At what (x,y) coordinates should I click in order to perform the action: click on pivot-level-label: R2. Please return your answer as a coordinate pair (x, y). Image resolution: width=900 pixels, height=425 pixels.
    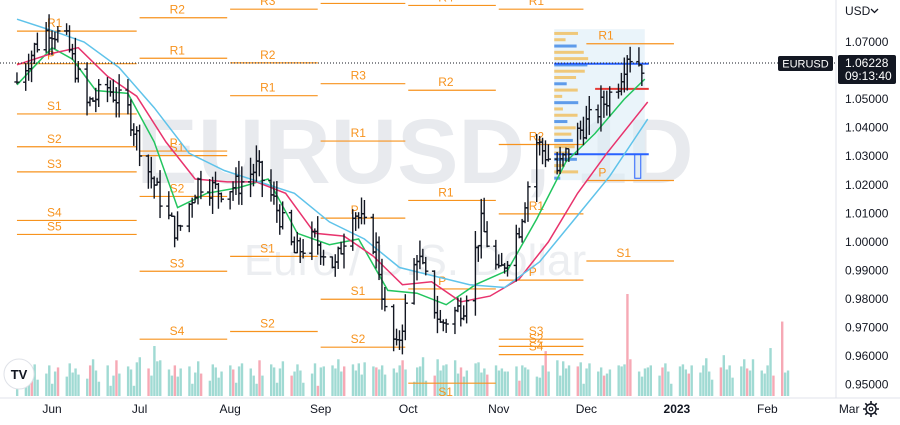
    Looking at the image, I should click on (178, 10).